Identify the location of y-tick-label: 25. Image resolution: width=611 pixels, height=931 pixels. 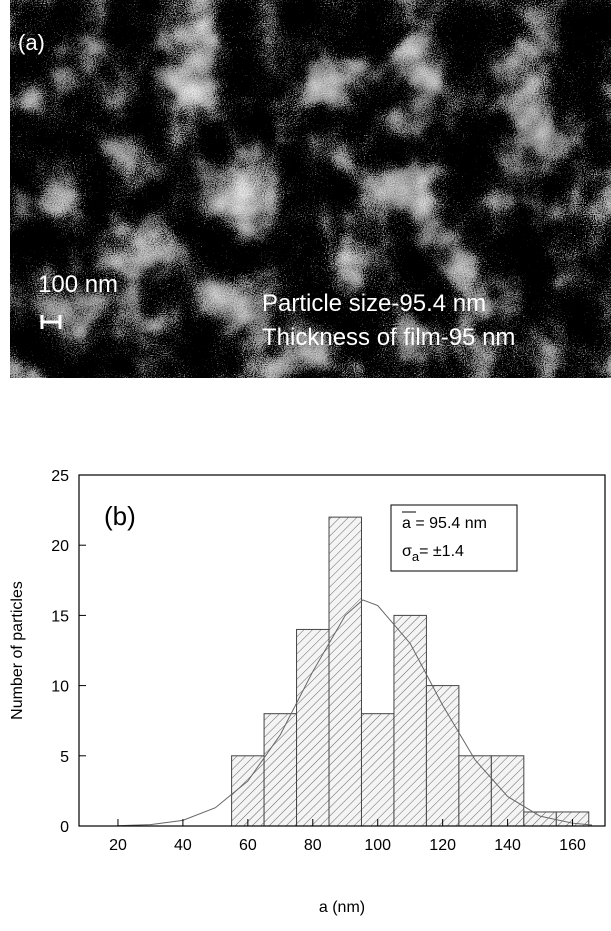
(60, 476).